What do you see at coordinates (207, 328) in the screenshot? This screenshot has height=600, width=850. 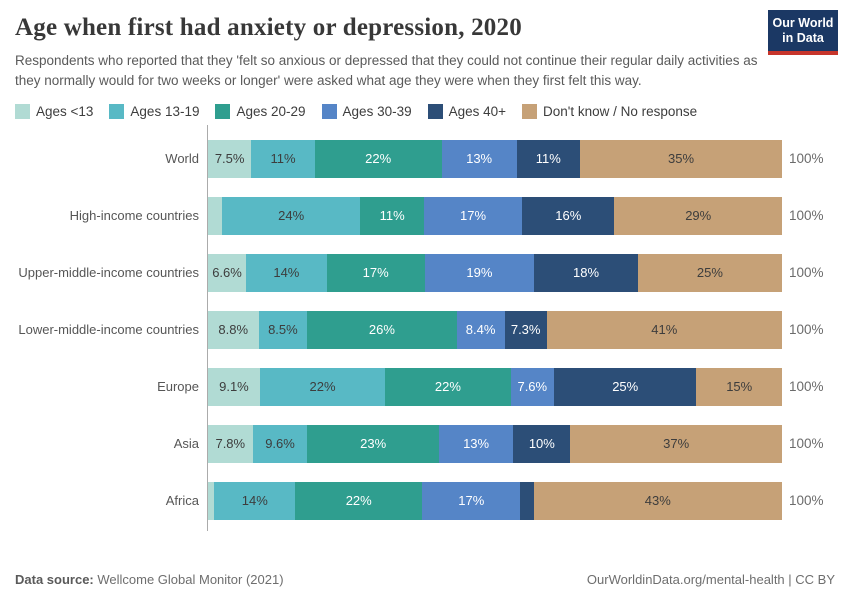 I see `y-axis-line` at bounding box center [207, 328].